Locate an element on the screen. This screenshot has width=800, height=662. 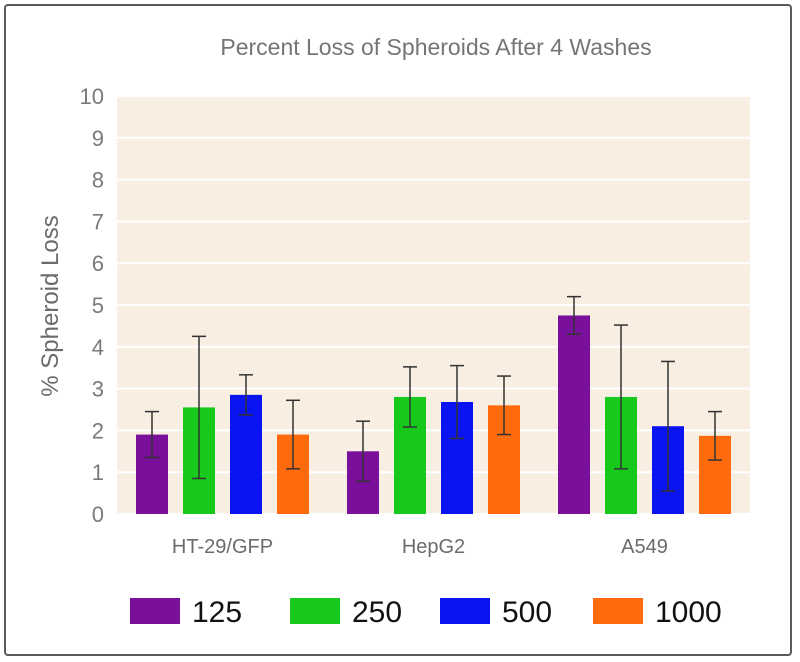
x-category-label: A549 is located at coordinates (644, 547).